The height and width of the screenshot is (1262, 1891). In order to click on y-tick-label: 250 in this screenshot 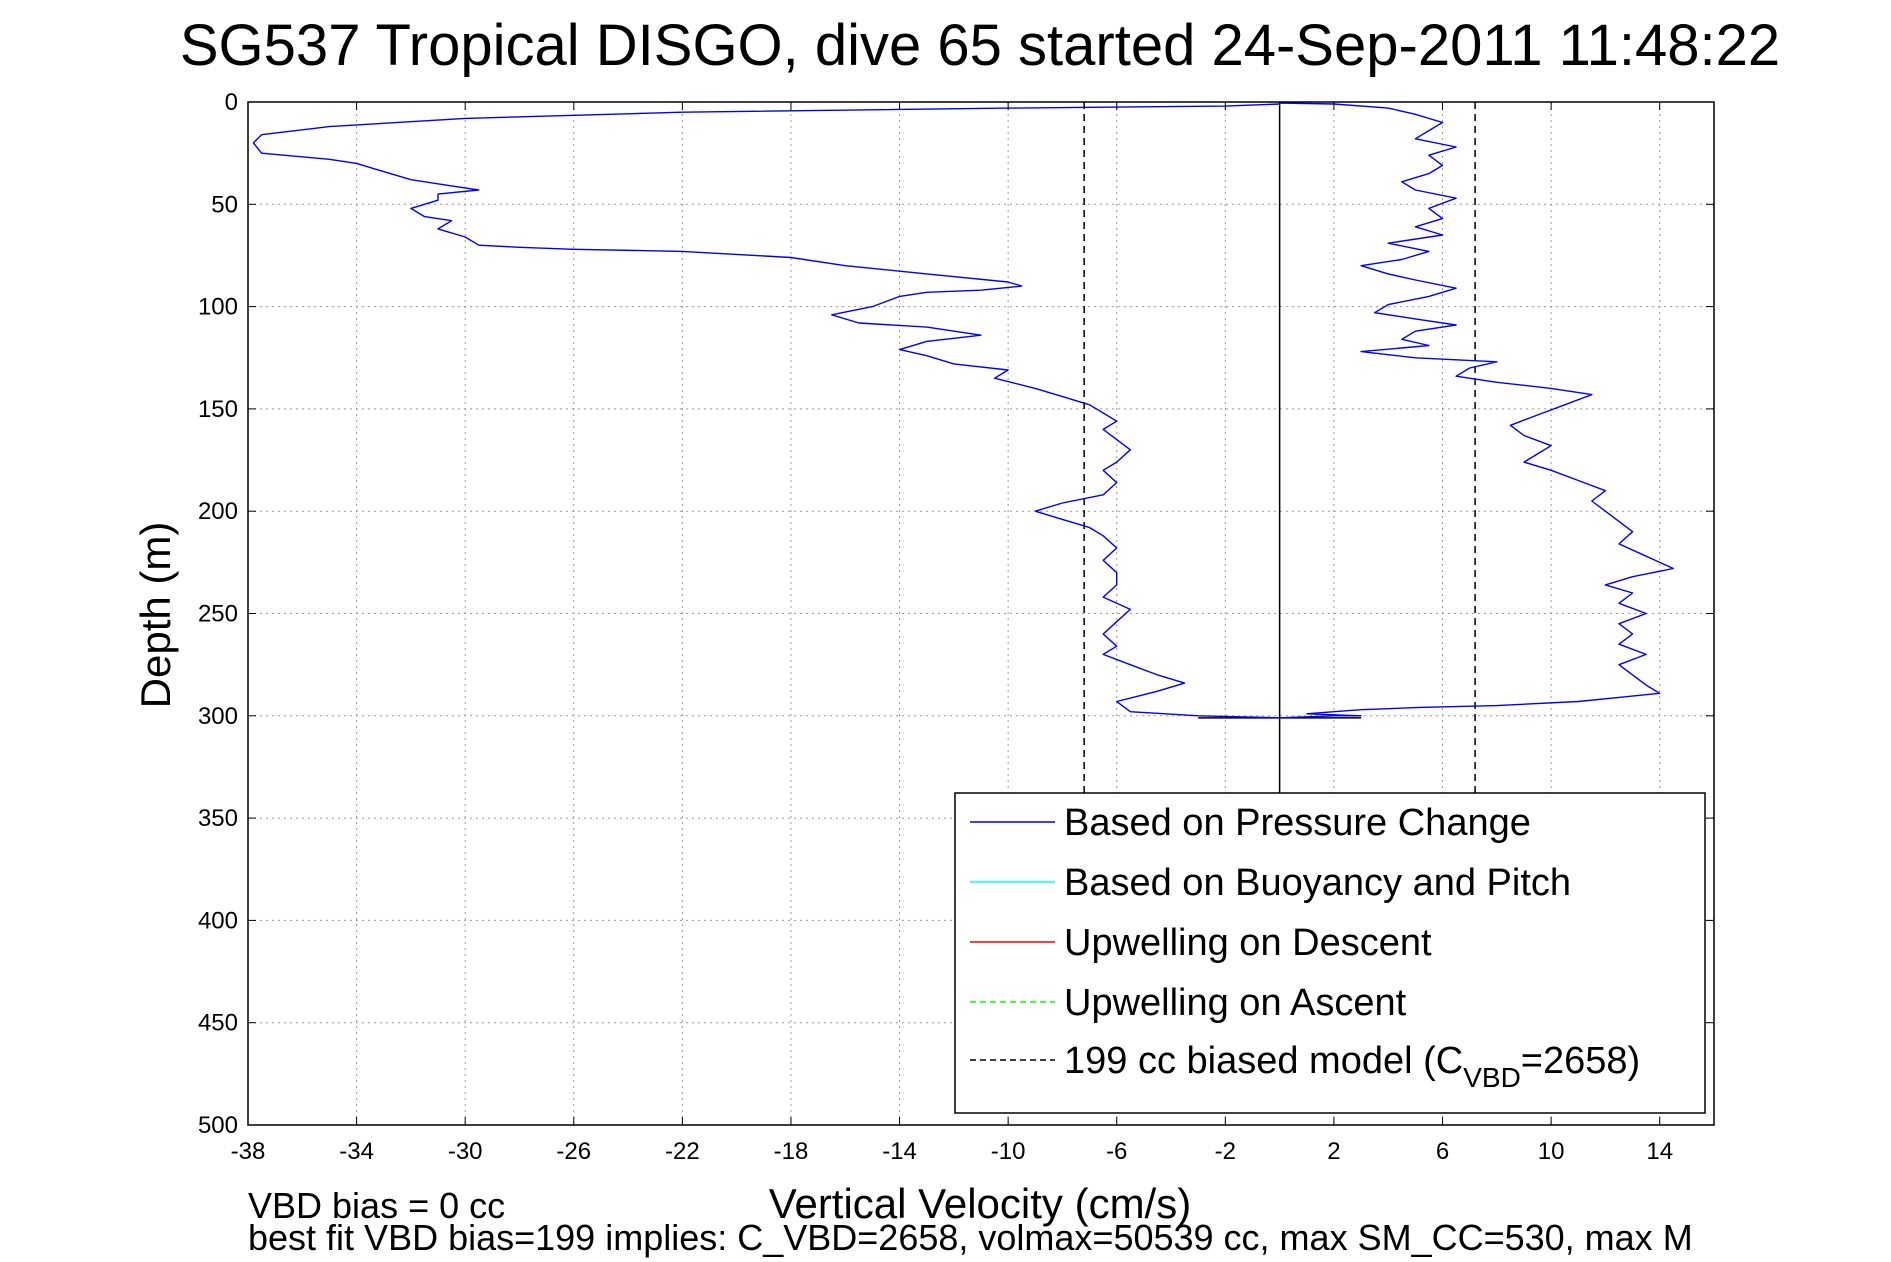, I will do `click(218, 614)`.